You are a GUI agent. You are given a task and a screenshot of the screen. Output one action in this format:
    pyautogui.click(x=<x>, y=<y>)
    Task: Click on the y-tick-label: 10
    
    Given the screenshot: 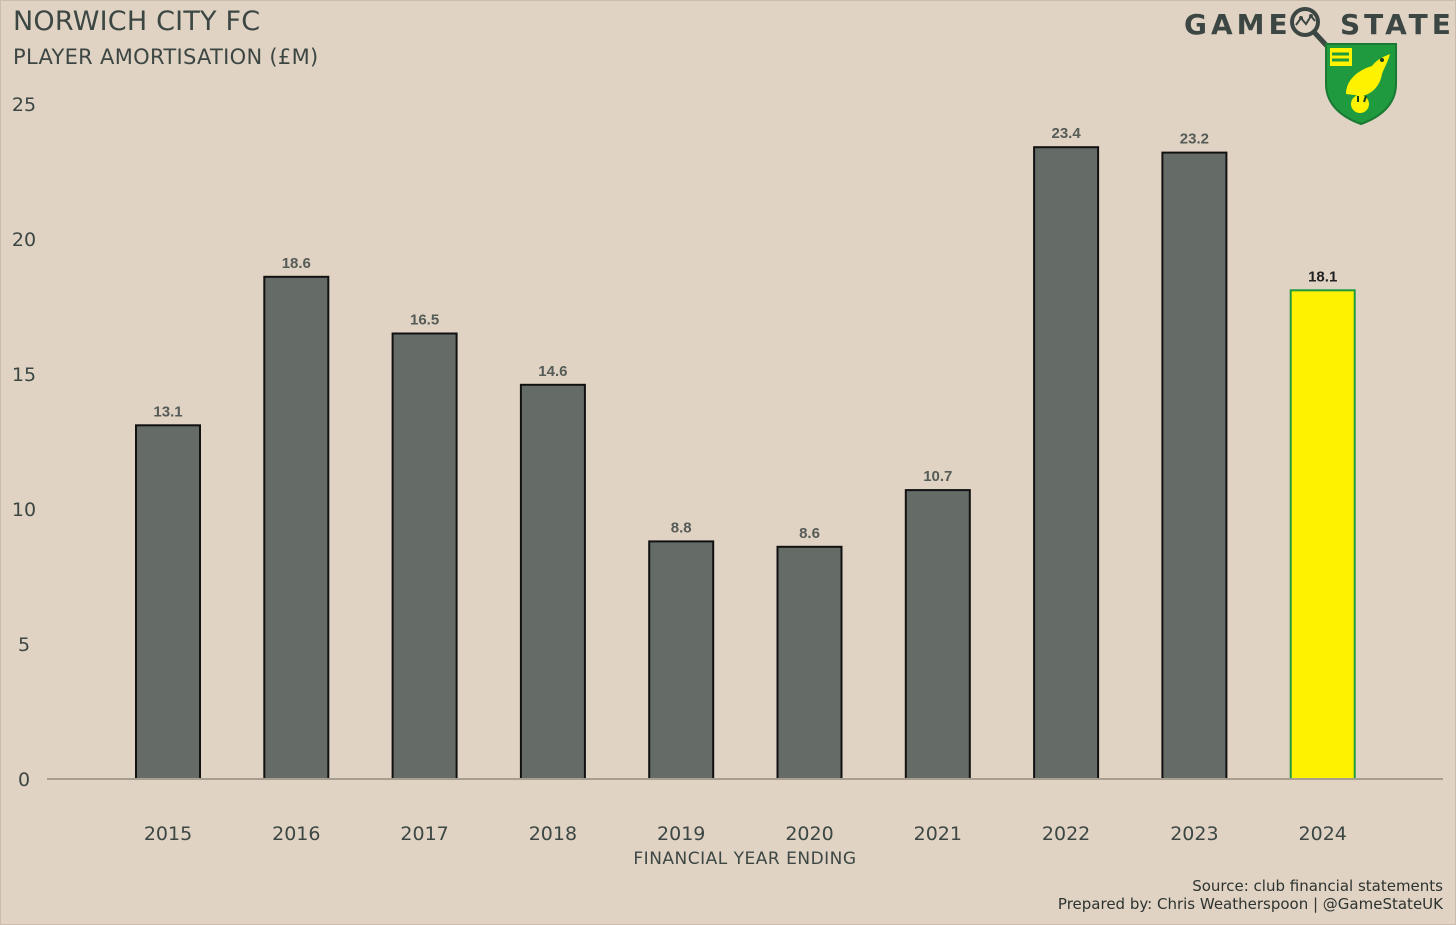 What is the action you would take?
    pyautogui.click(x=24, y=510)
    